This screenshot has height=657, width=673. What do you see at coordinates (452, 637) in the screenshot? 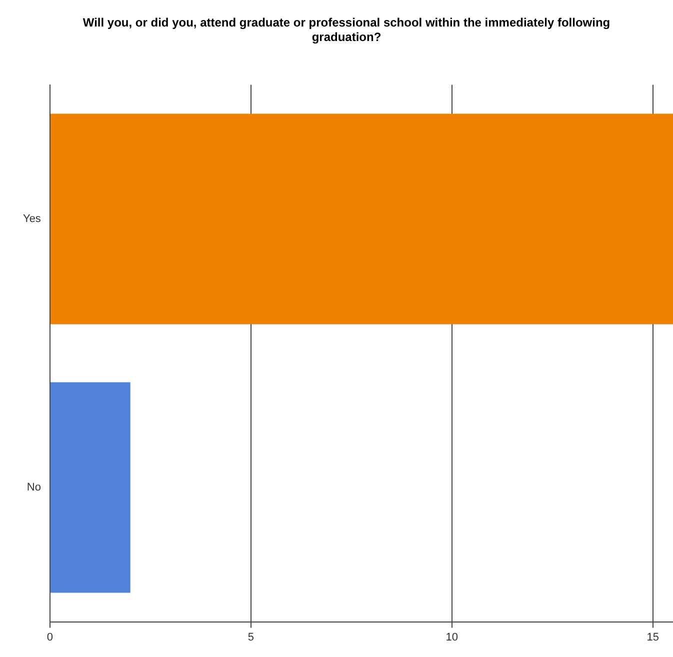
I see `x-tick-label: 10` at bounding box center [452, 637].